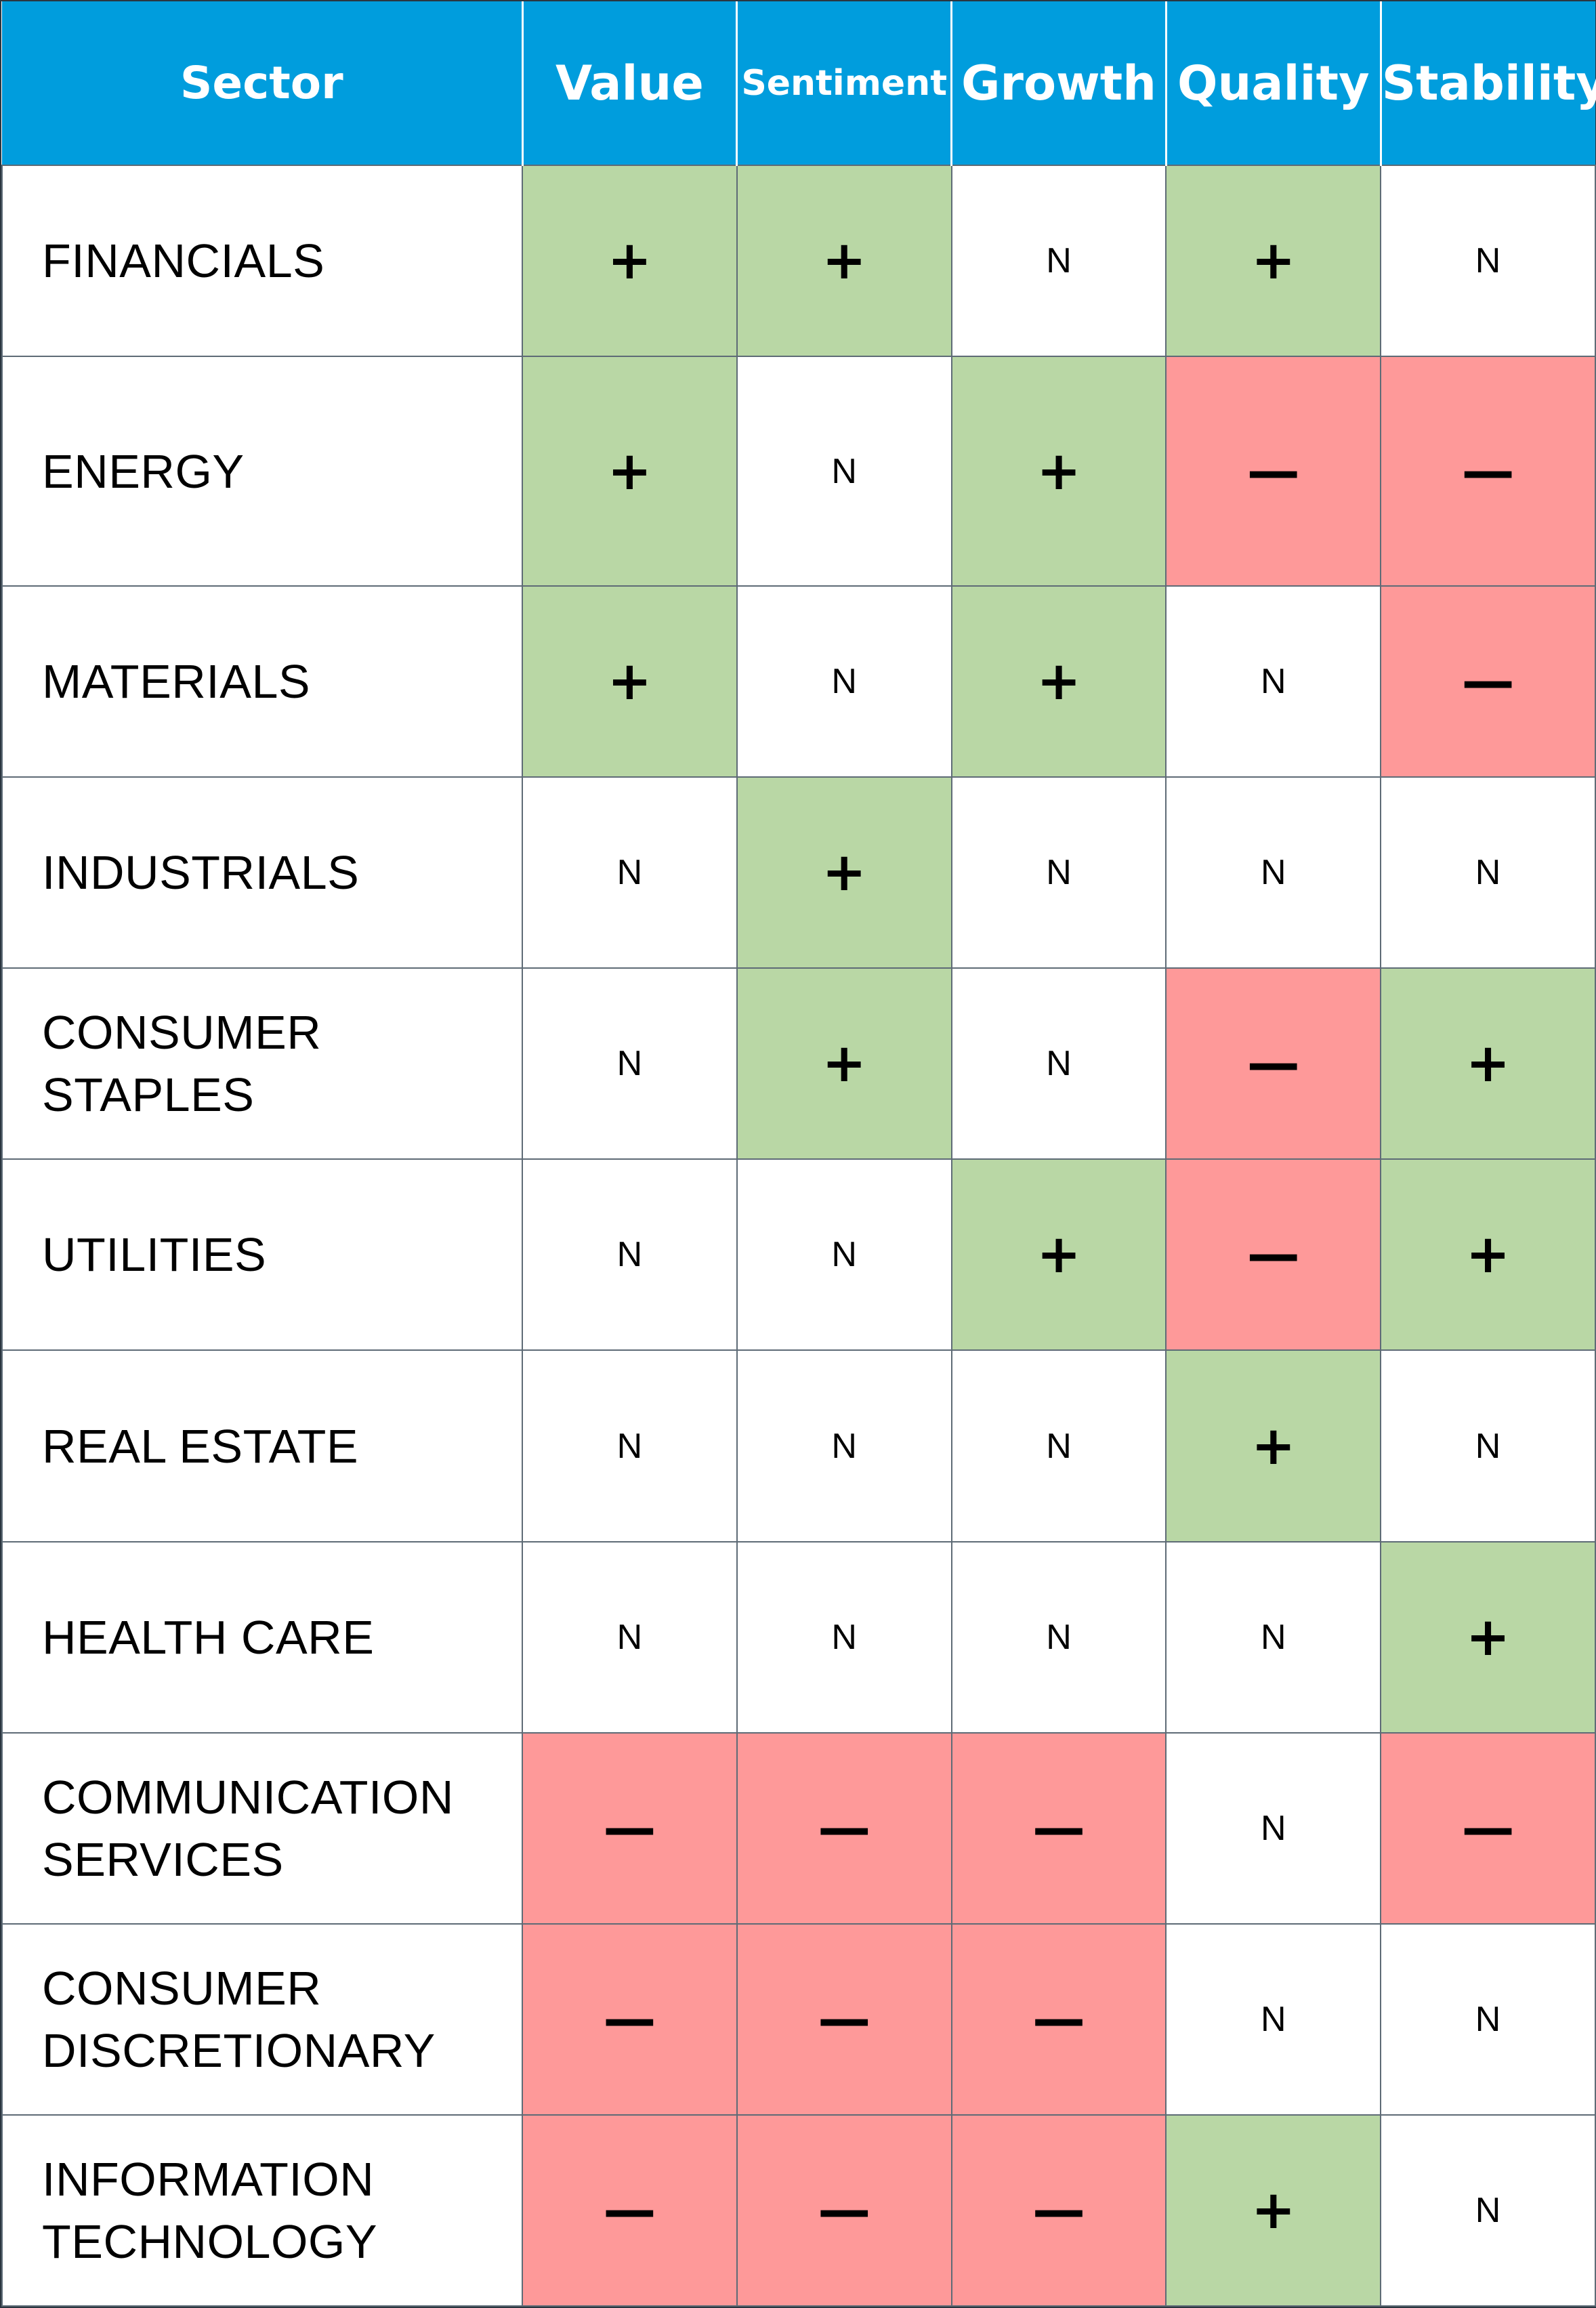  I want to click on header-growth: Growth, so click(1059, 83).